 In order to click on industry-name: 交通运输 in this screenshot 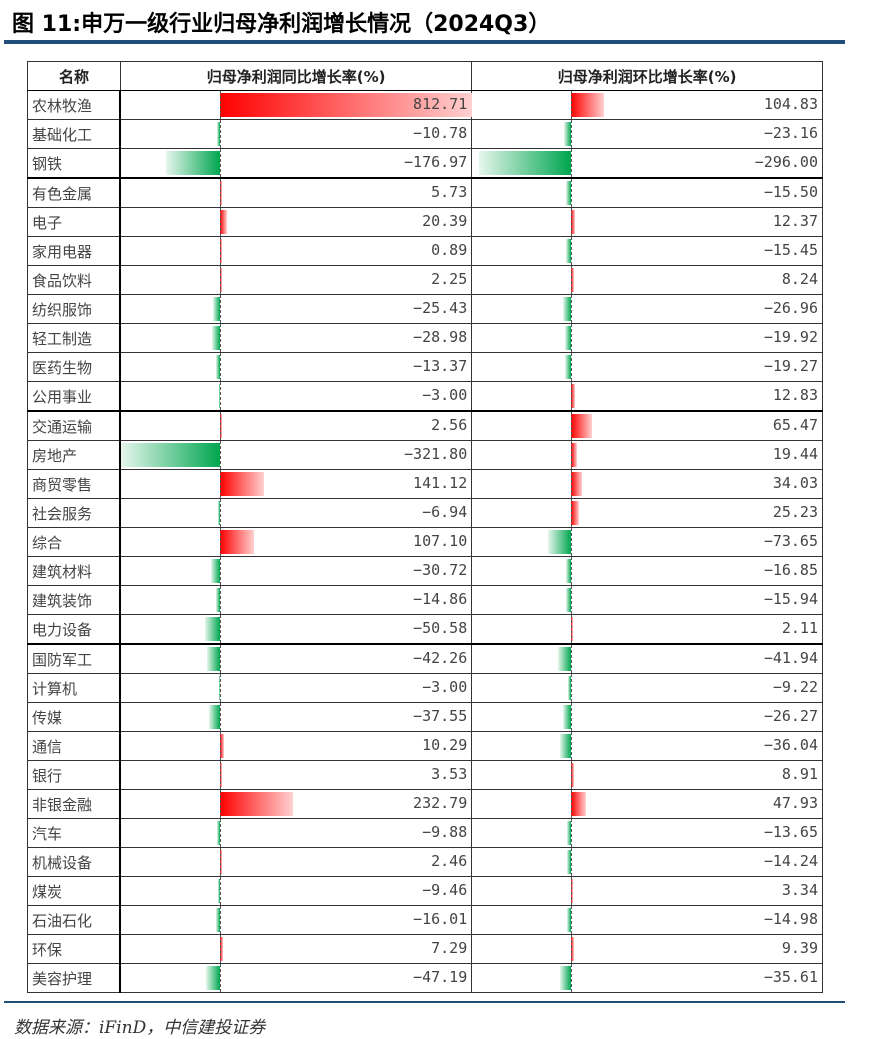, I will do `click(74, 425)`.